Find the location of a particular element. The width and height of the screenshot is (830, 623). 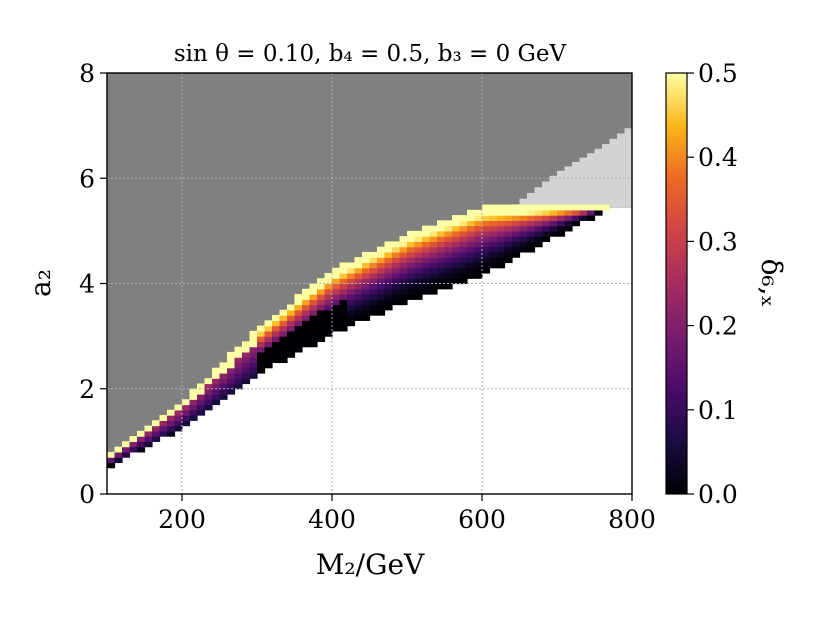

colorbar-tick-label: 0.3 is located at coordinates (718, 241).